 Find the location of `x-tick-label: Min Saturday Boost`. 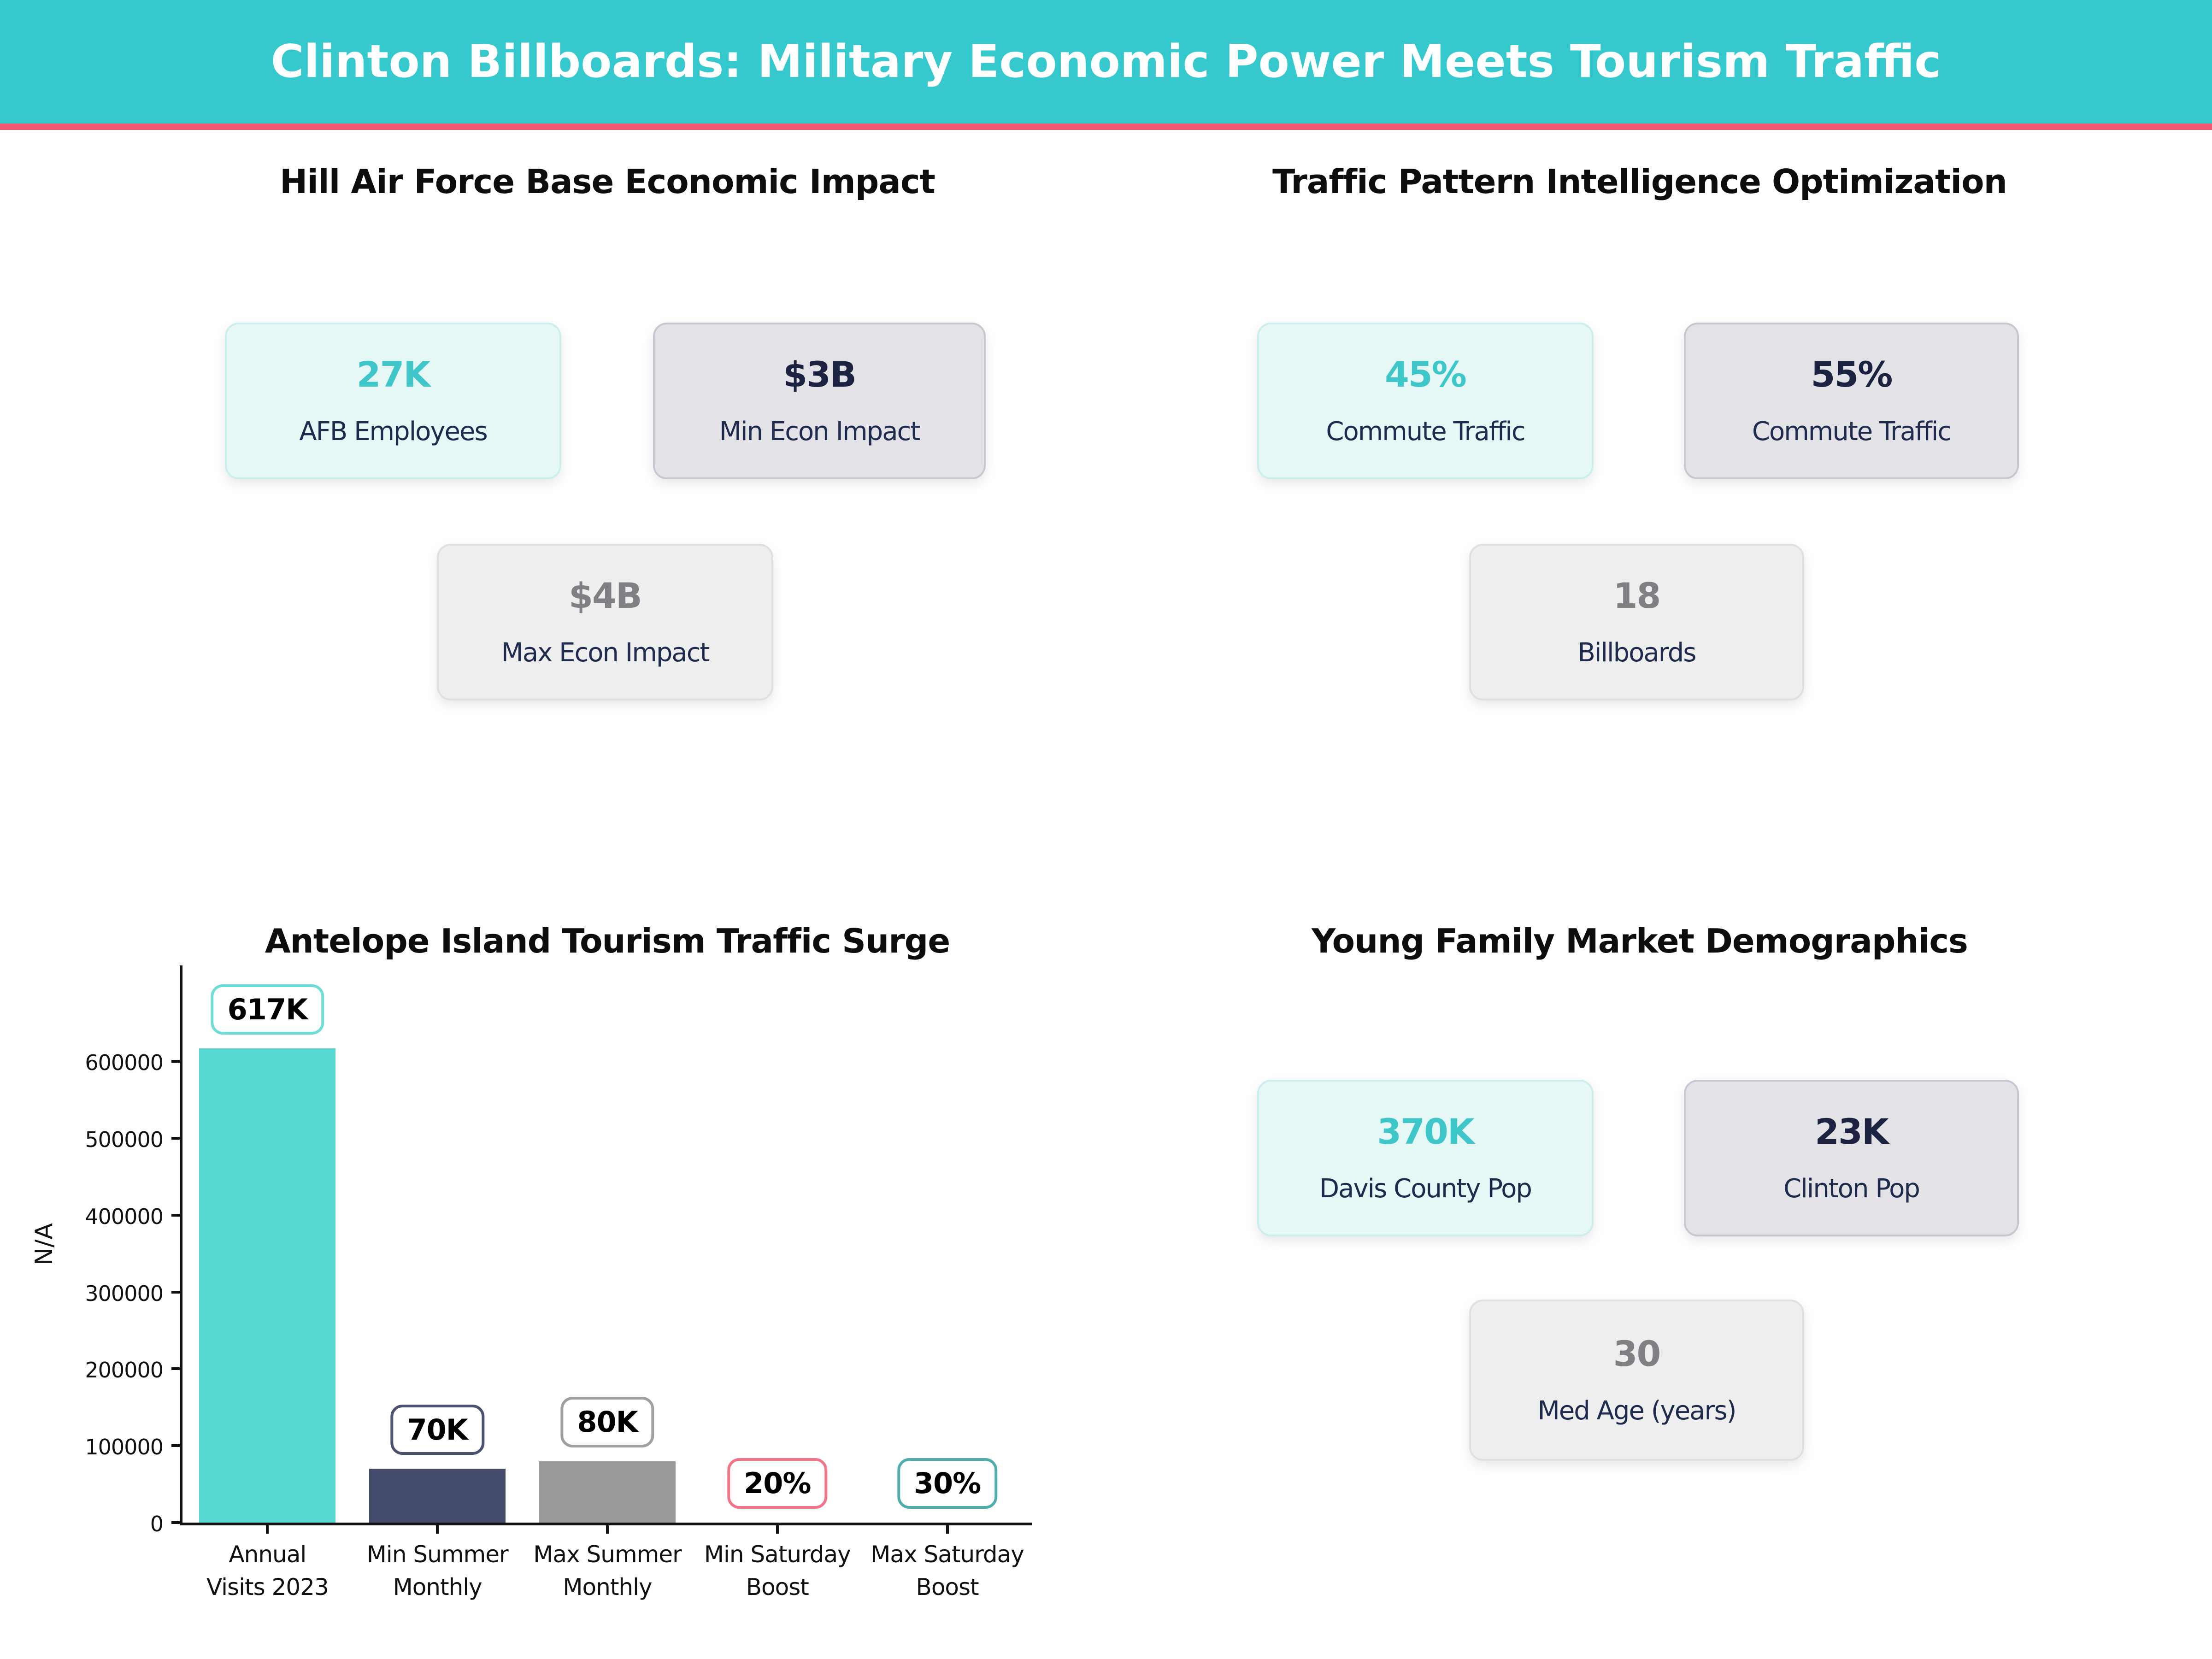

x-tick-label: Min Saturday Boost is located at coordinates (777, 1570).